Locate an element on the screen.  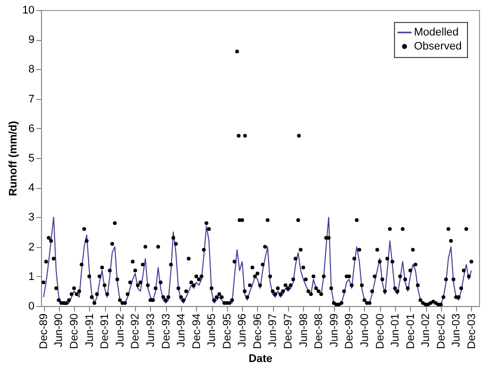
x-tick-label: Jun-96 is located at coordinates (242, 331).